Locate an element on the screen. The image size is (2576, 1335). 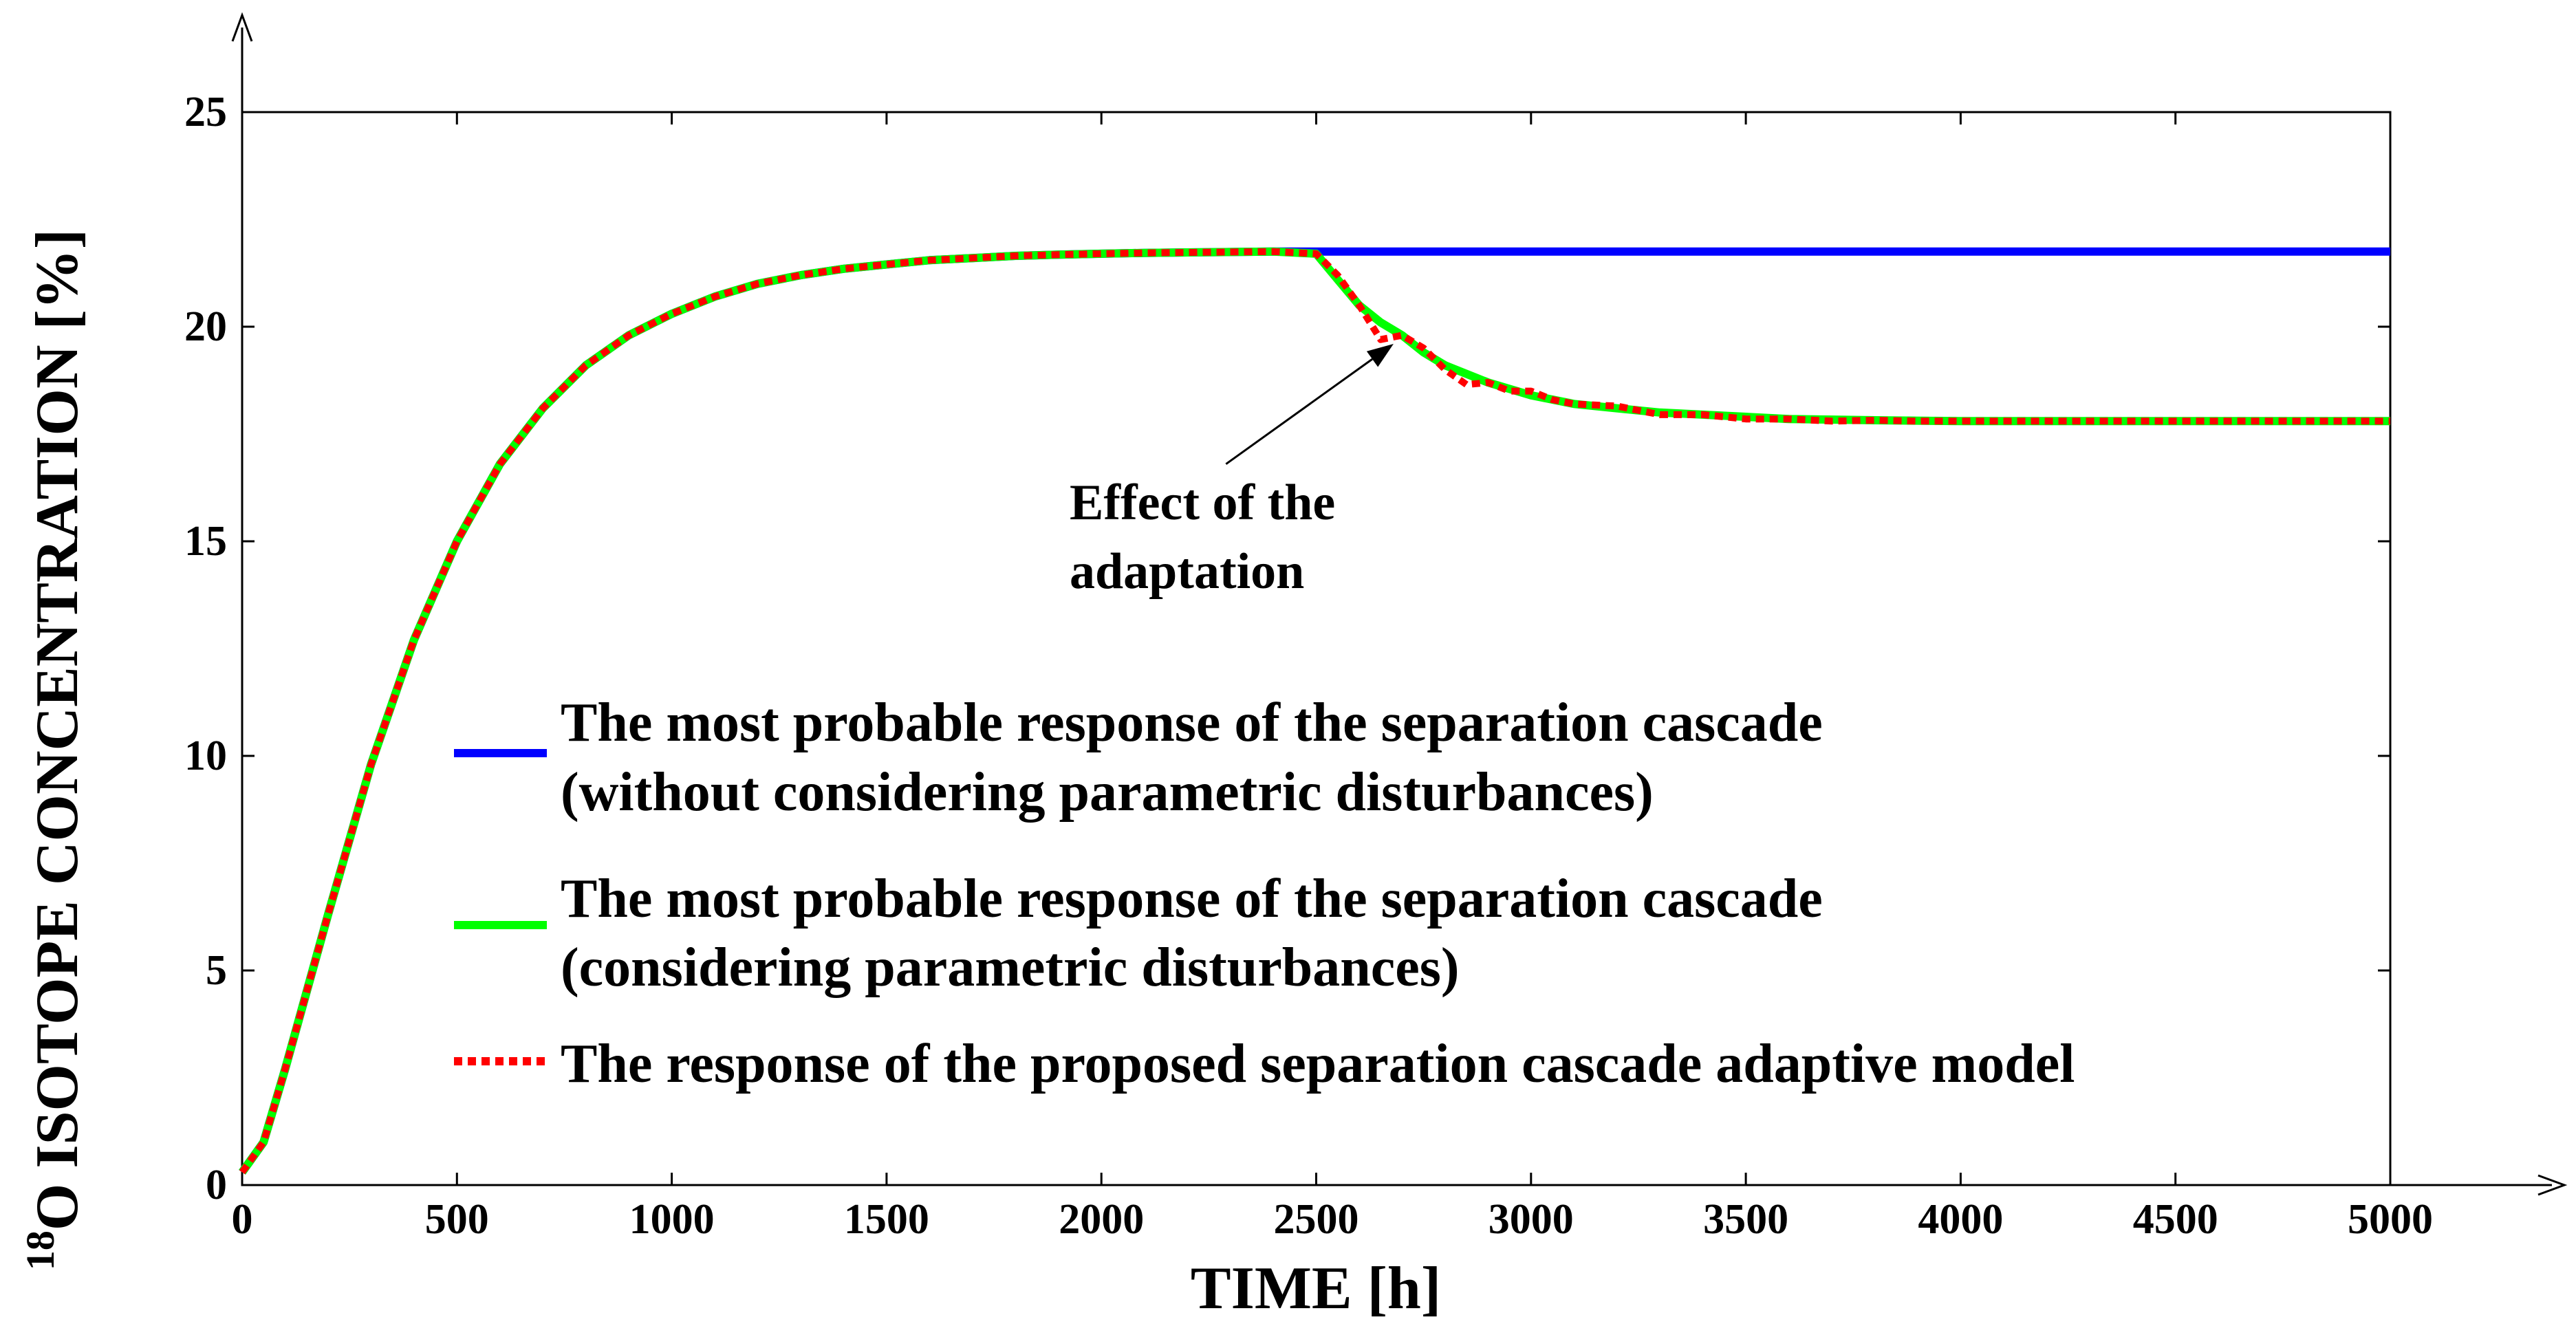
y-tick-label: 5 is located at coordinates (216, 970).